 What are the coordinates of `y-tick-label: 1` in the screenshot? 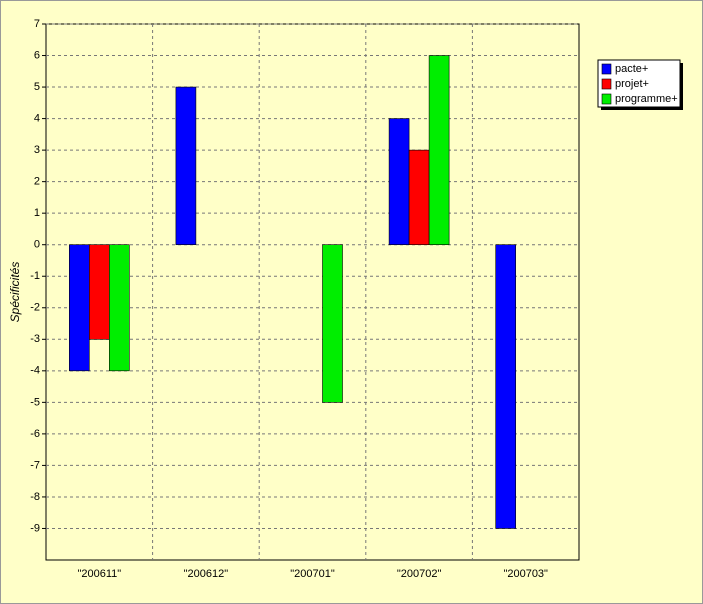 It's located at (37, 213).